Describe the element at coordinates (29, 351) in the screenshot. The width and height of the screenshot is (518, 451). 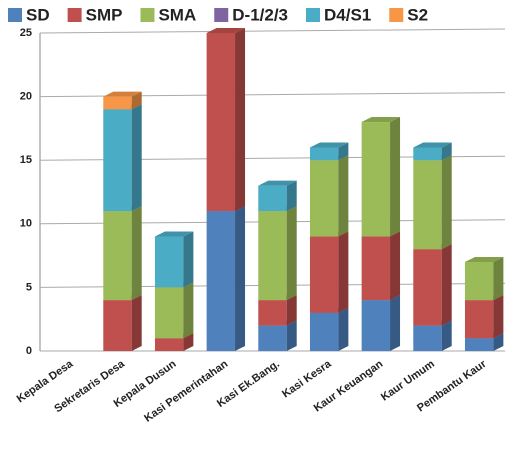
I see `y-tick-label: 0` at that location.